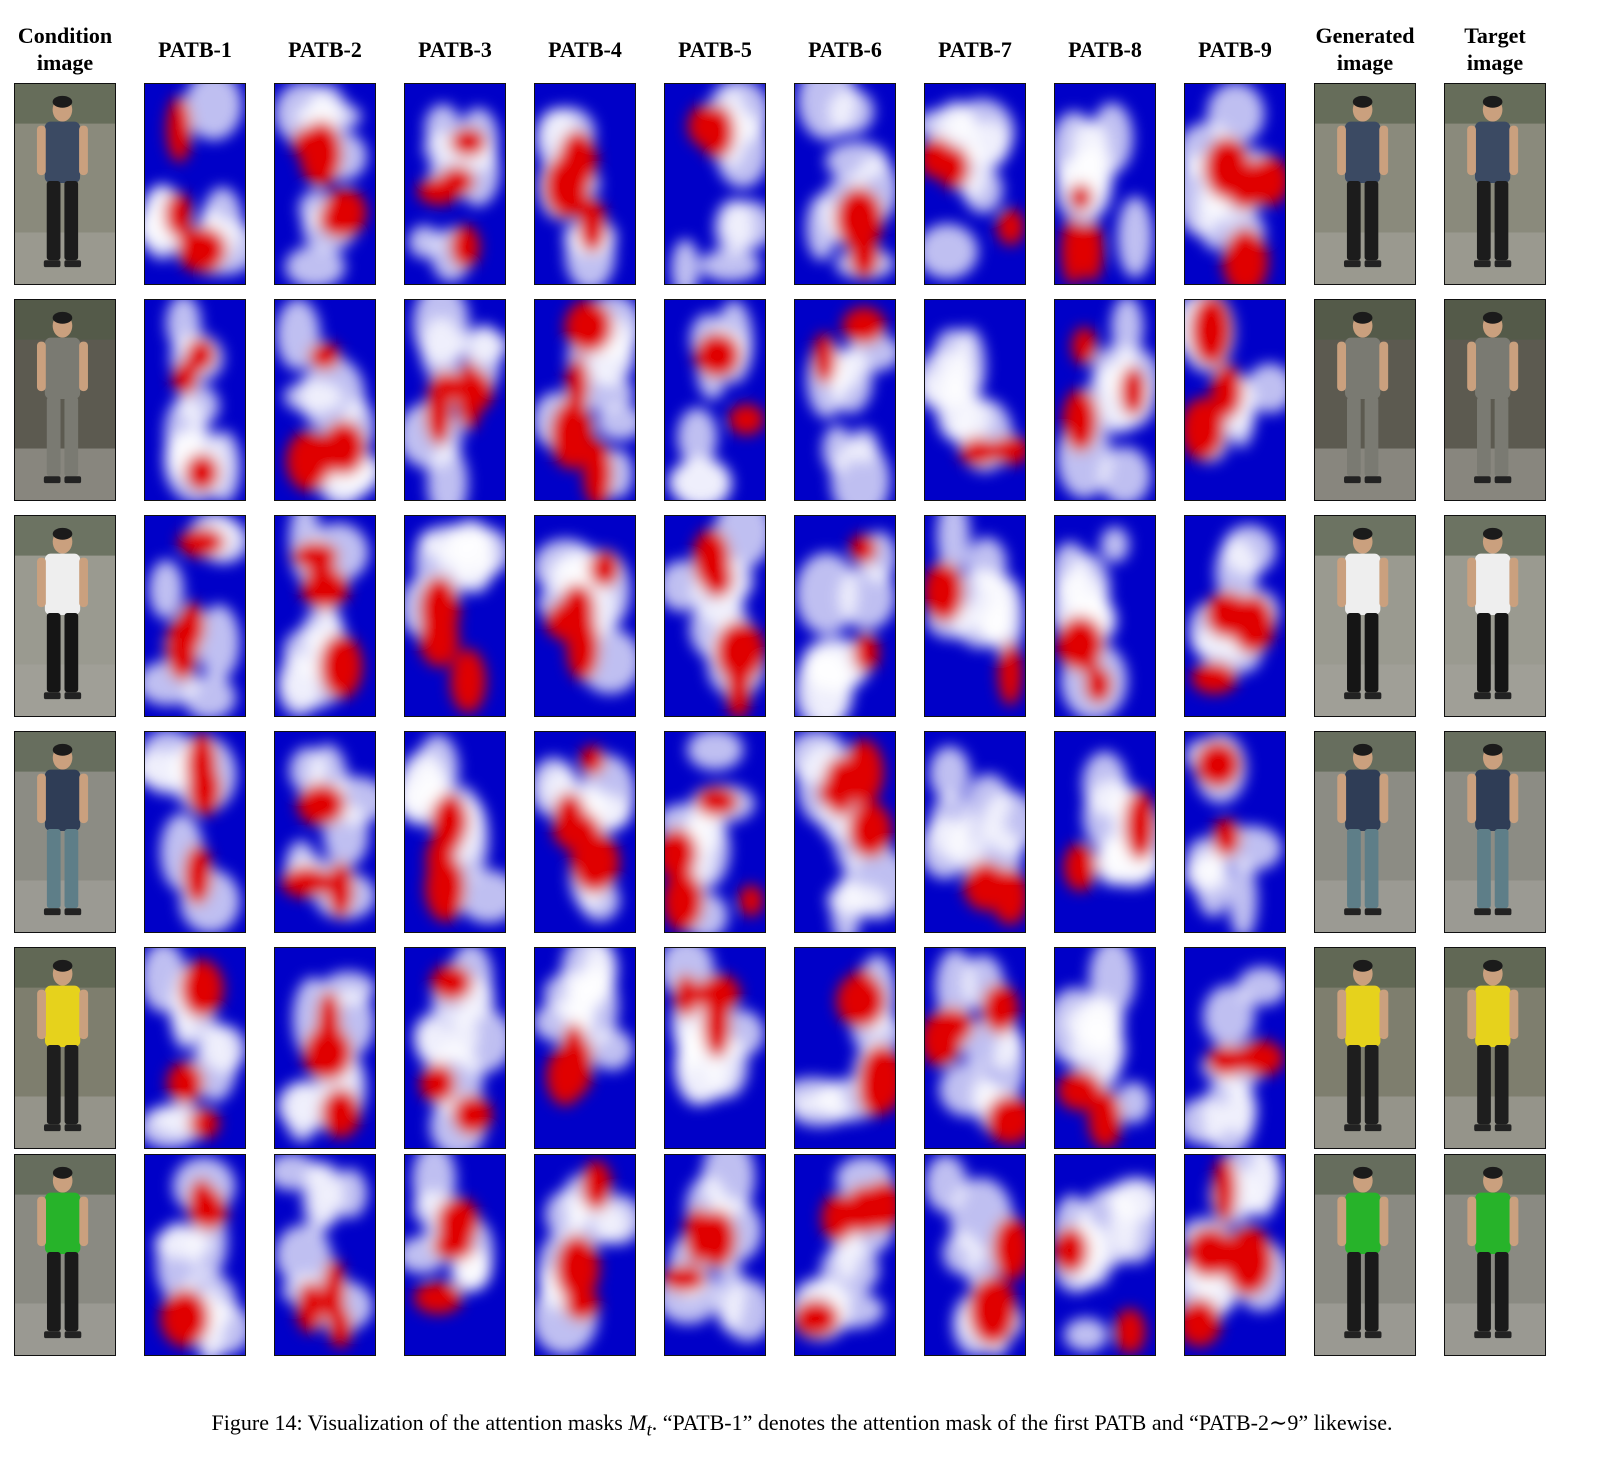 The width and height of the screenshot is (1604, 1463). I want to click on column-header-patb9: PATB-9, so click(1235, 49).